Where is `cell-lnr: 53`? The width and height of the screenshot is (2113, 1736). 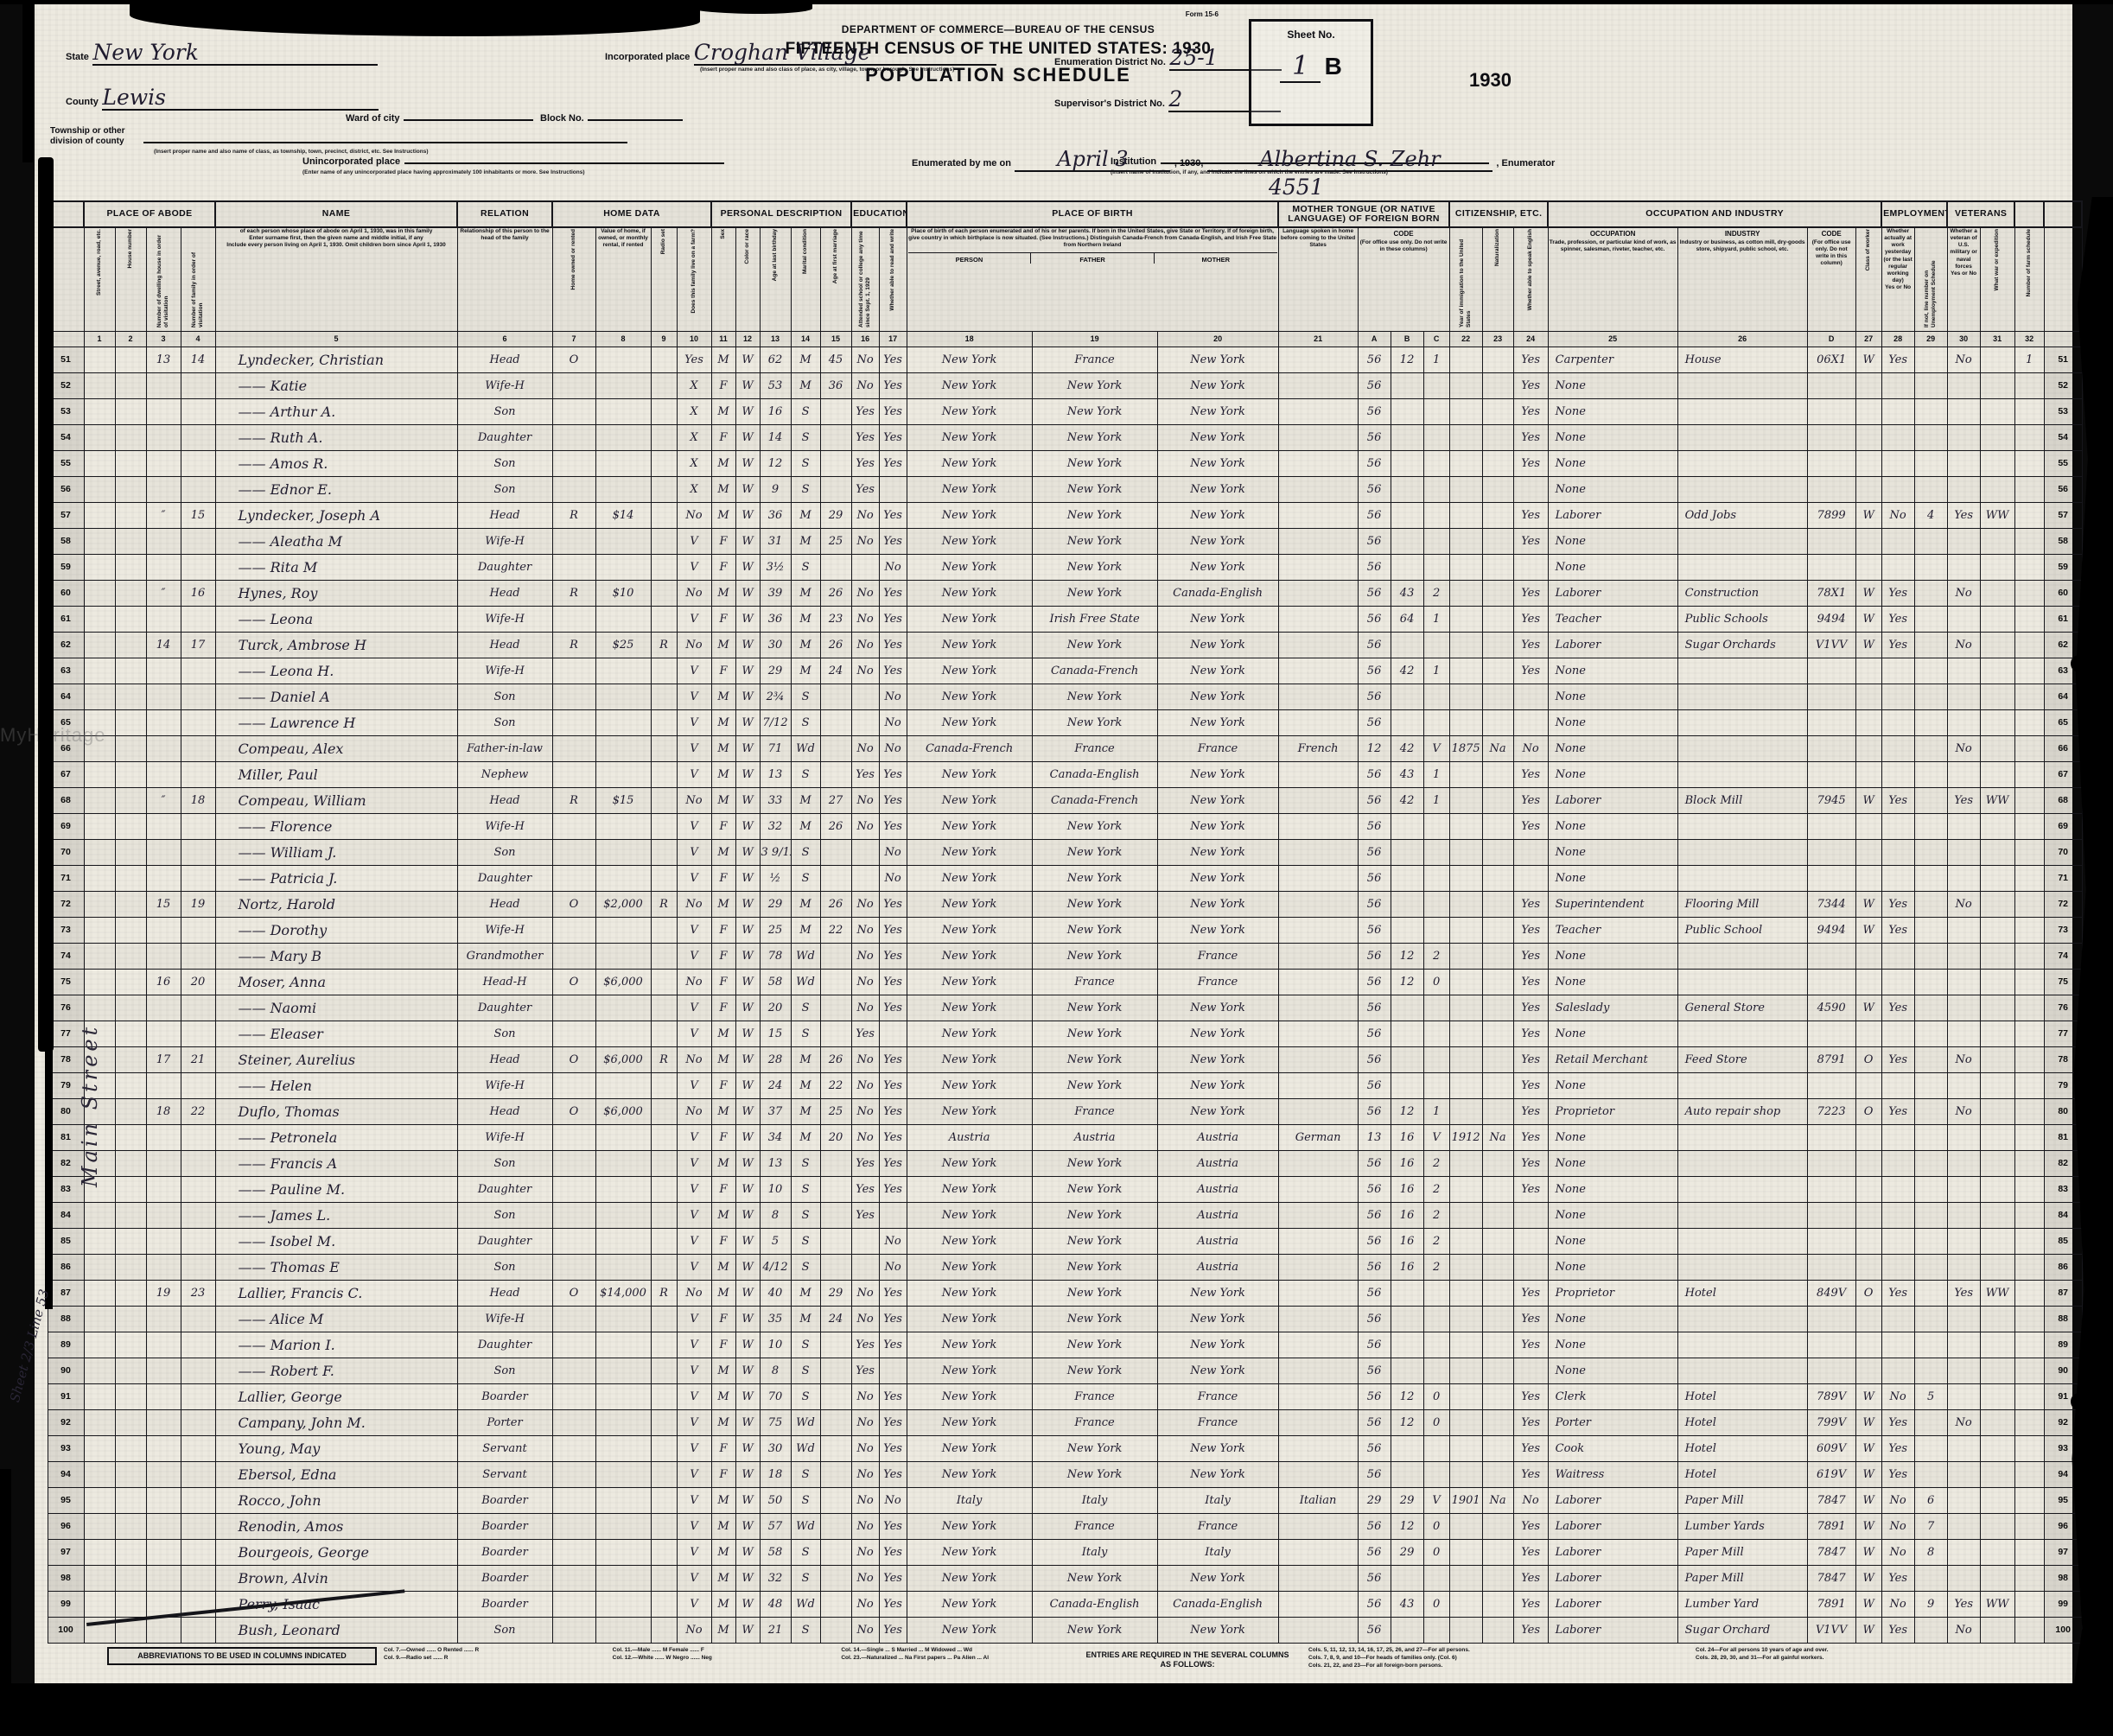 cell-lnr: 53 is located at coordinates (2063, 411).